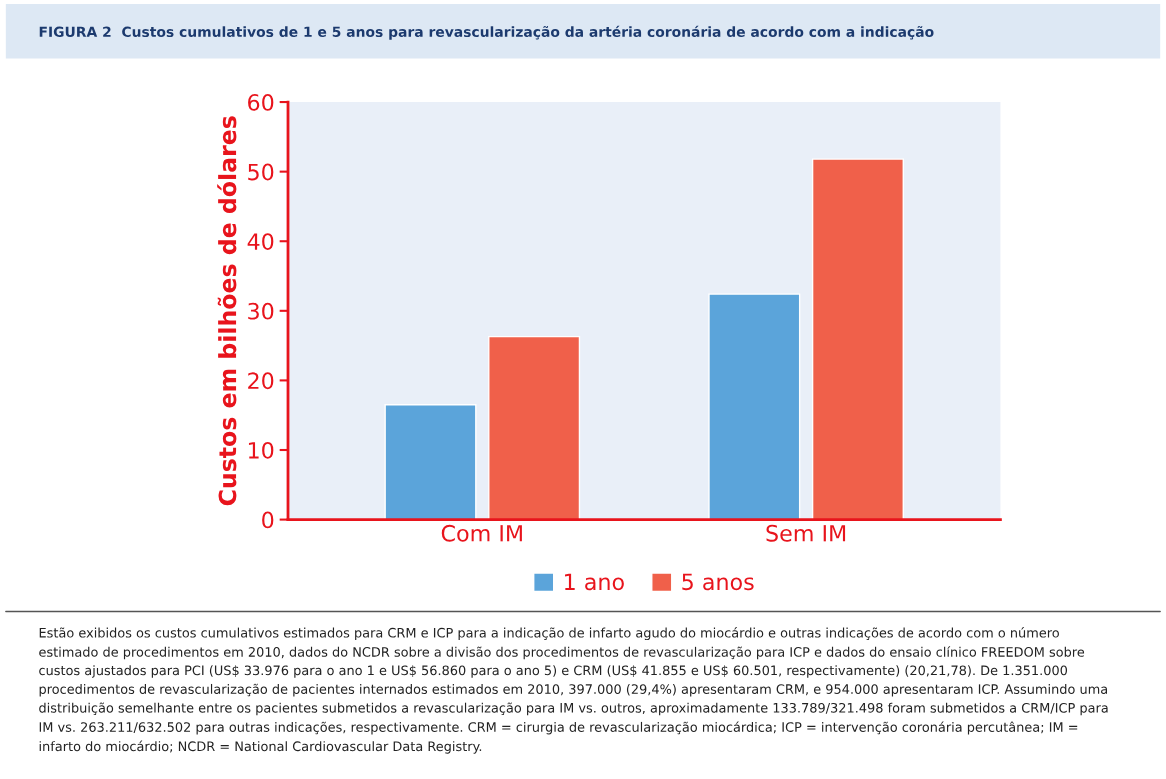 Image resolution: width=1166 pixels, height=779 pixels. What do you see at coordinates (481, 533) in the screenshot?
I see `x-tick-label: Com IM` at bounding box center [481, 533].